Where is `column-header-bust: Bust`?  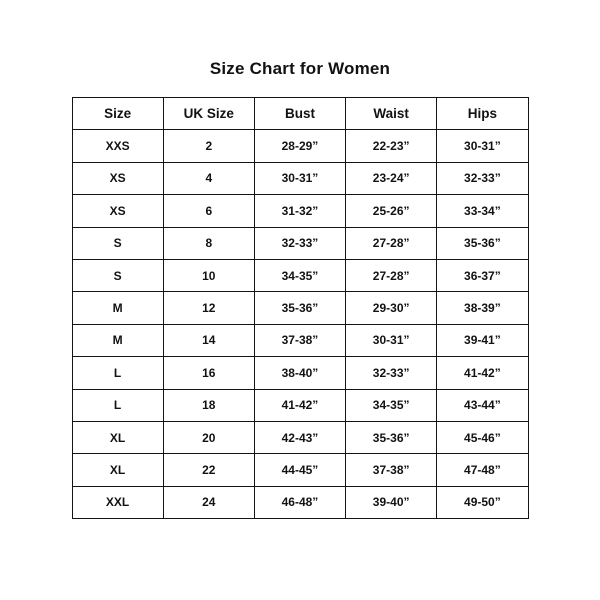
column-header-bust: Bust is located at coordinates (300, 113).